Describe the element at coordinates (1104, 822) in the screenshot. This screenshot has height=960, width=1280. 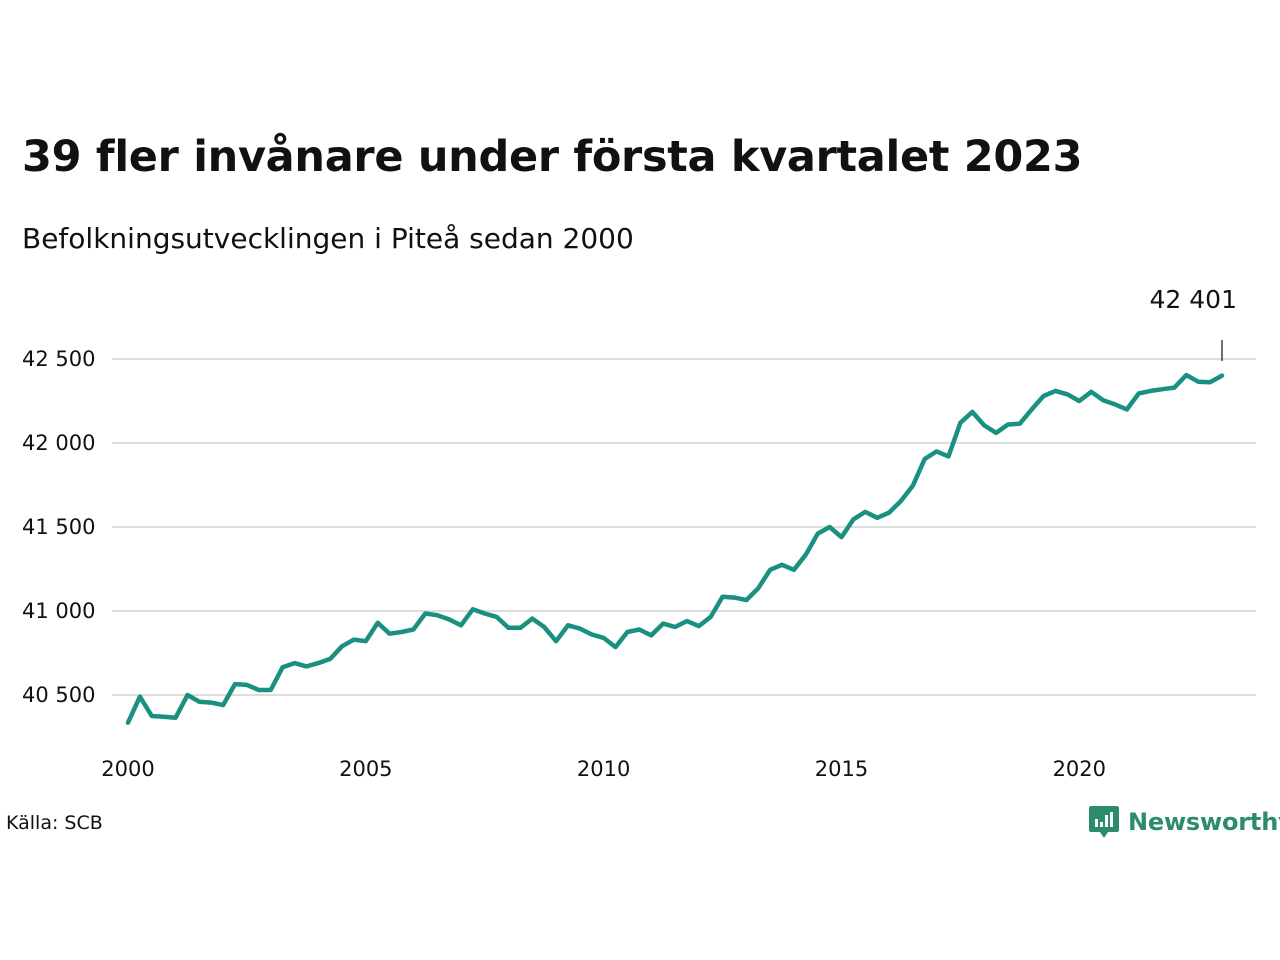
I see `newsworthy-icon` at that location.